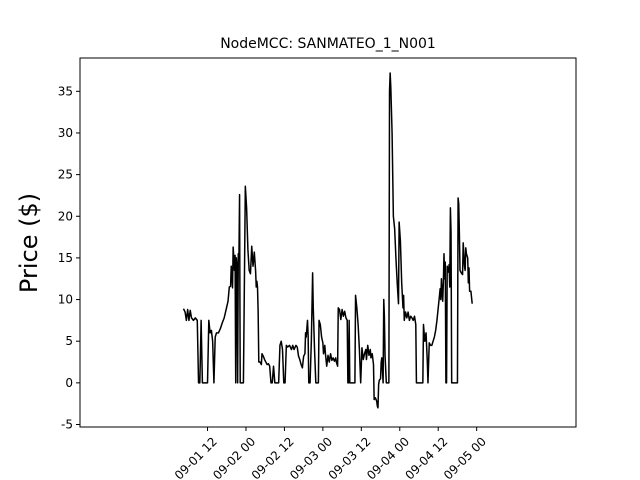 Image resolution: width=640 pixels, height=480 pixels. I want to click on y-tick-label: 20, so click(65, 216).